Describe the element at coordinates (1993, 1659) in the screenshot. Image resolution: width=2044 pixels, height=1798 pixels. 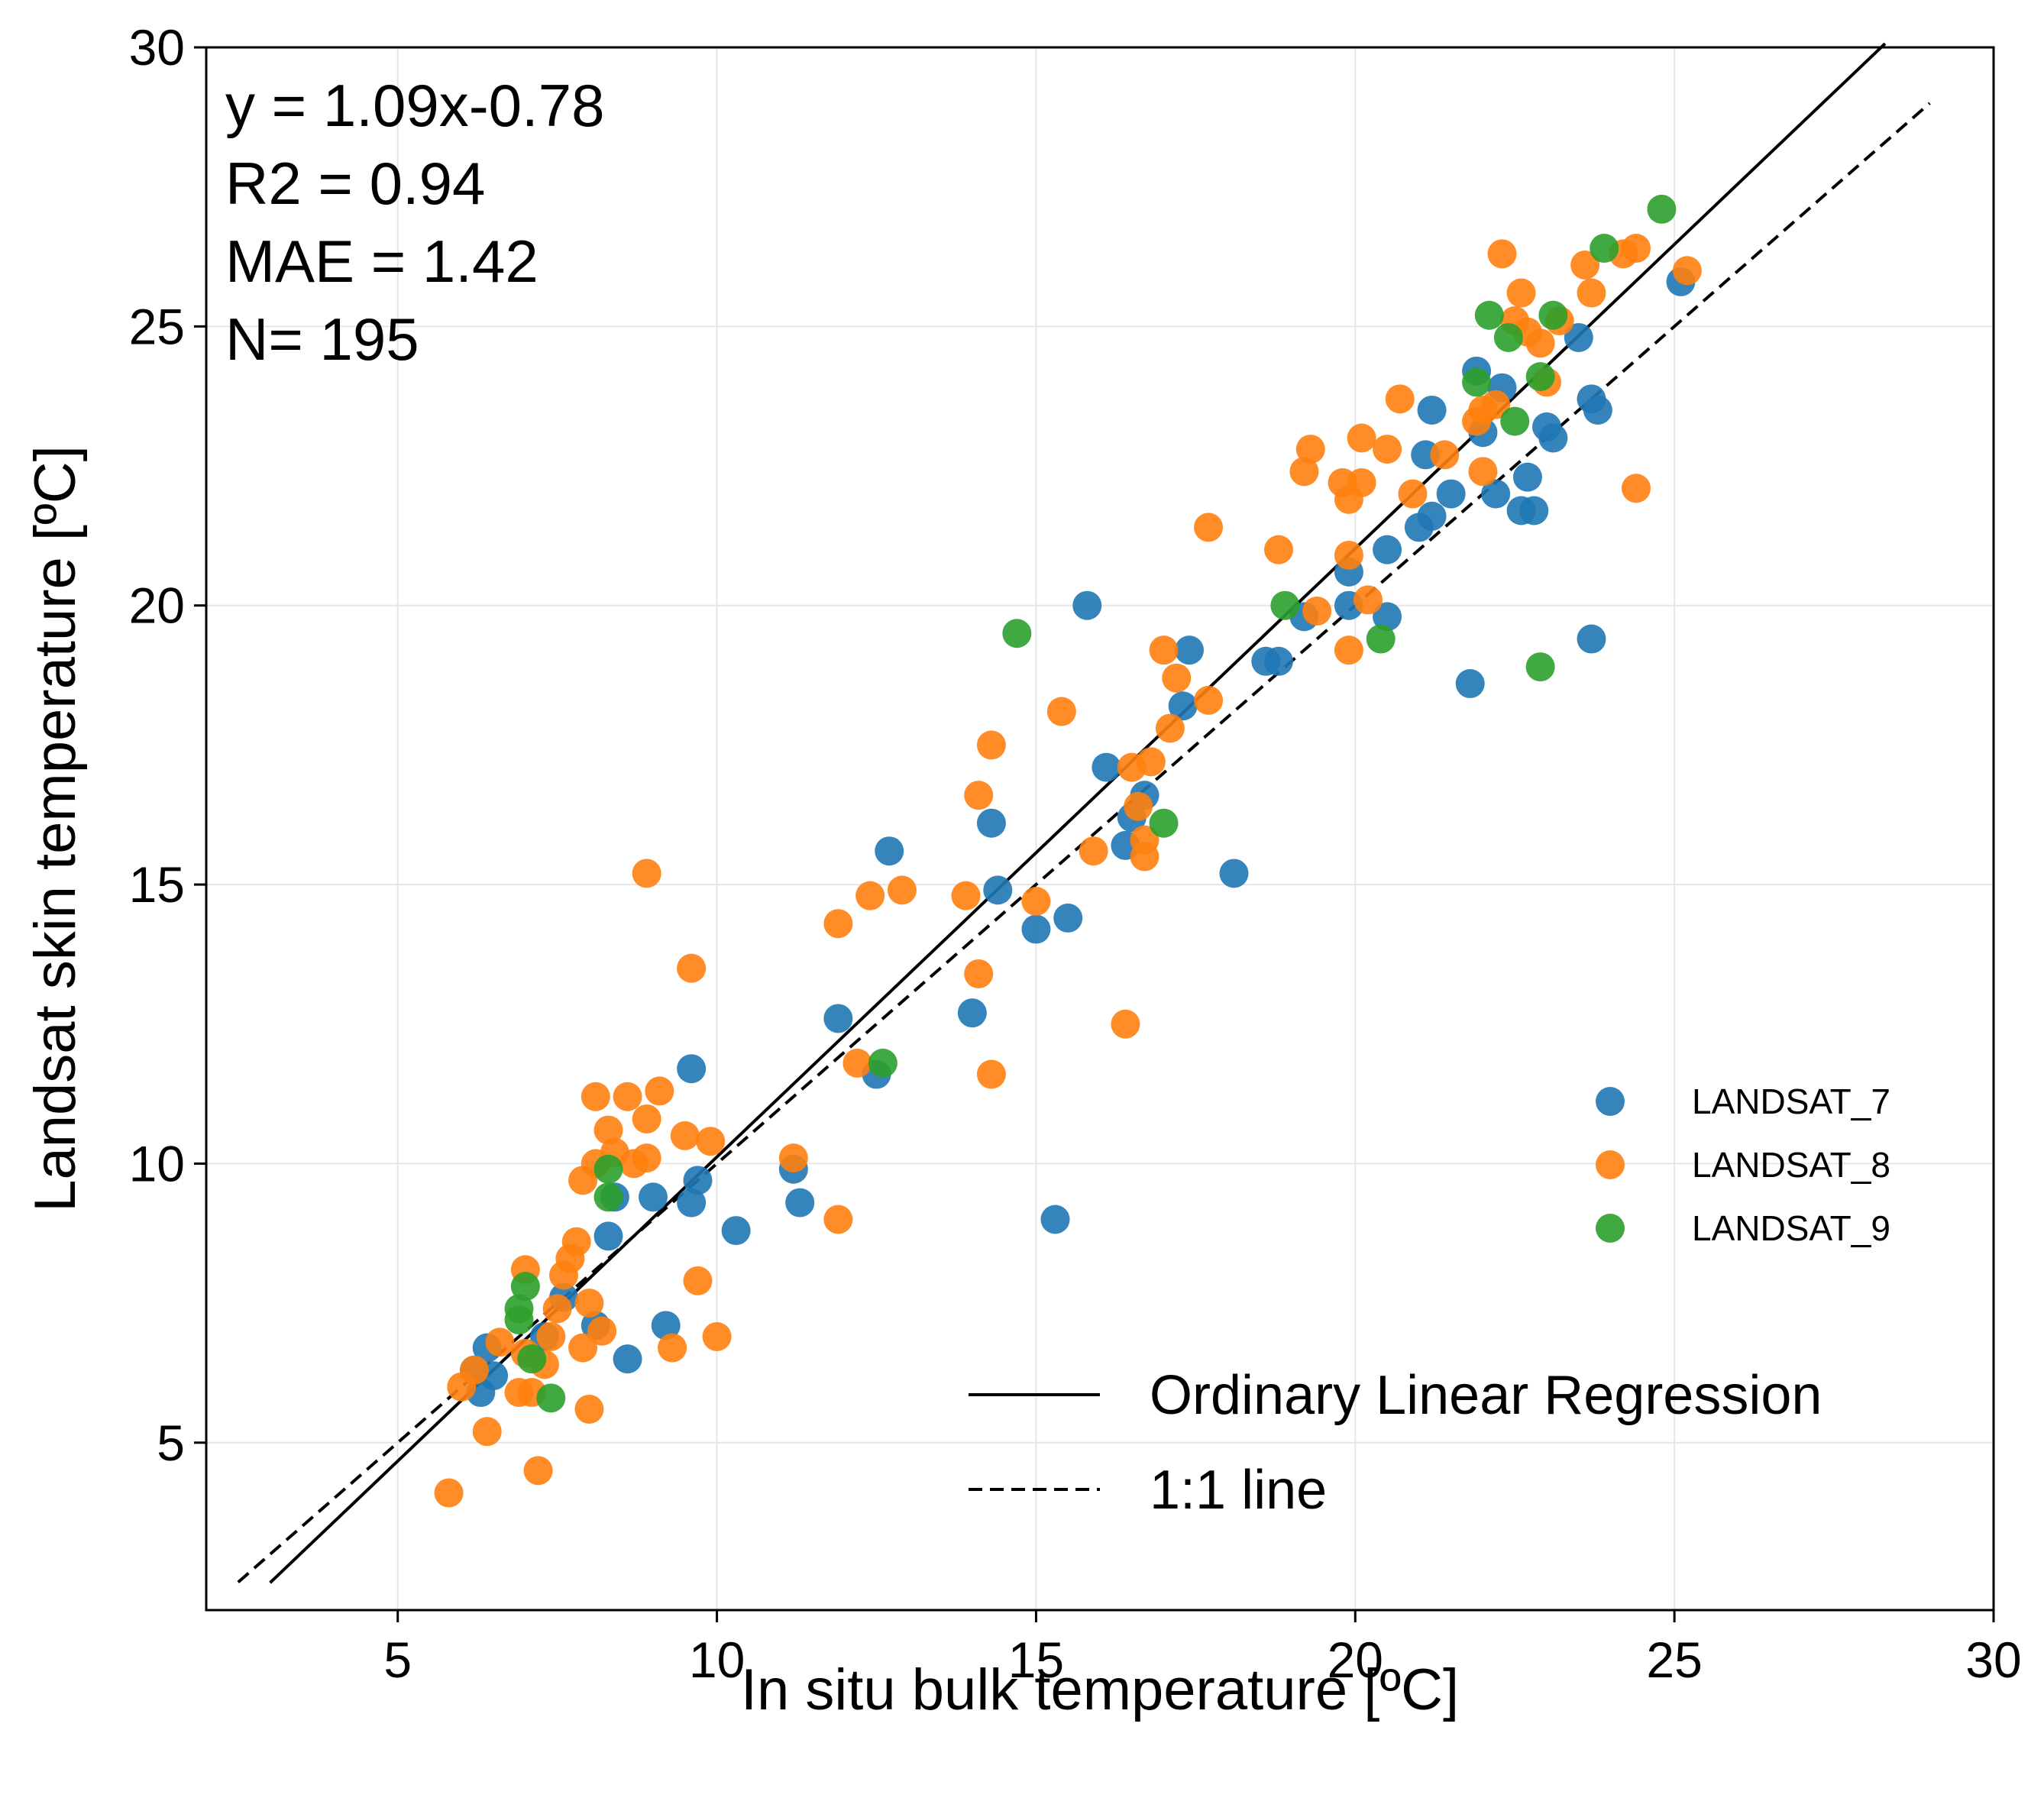
I see `x-tick-label: 30` at that location.